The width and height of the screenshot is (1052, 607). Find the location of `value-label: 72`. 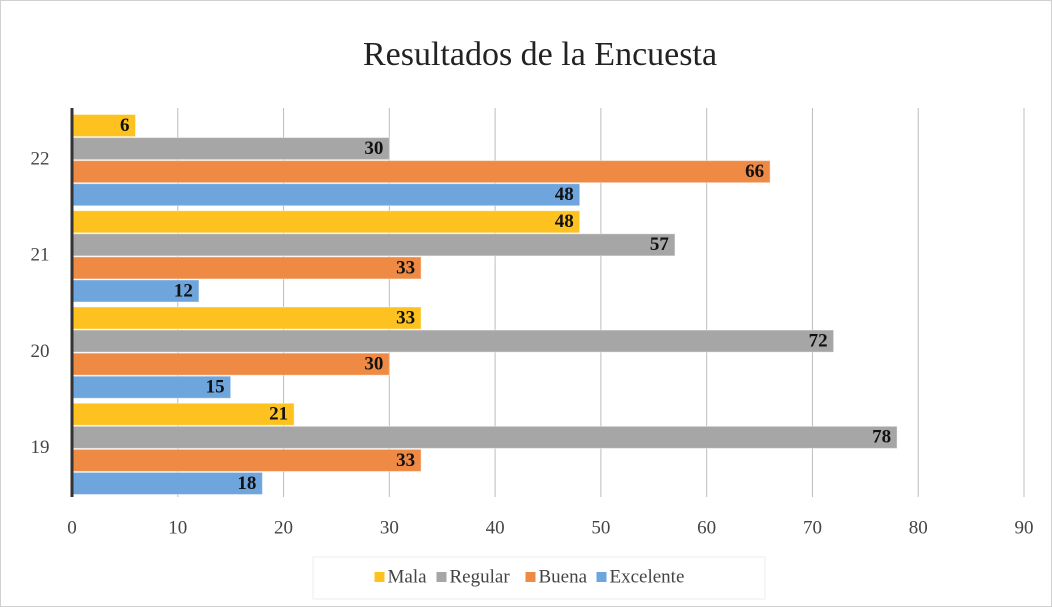

value-label: 72 is located at coordinates (818, 340).